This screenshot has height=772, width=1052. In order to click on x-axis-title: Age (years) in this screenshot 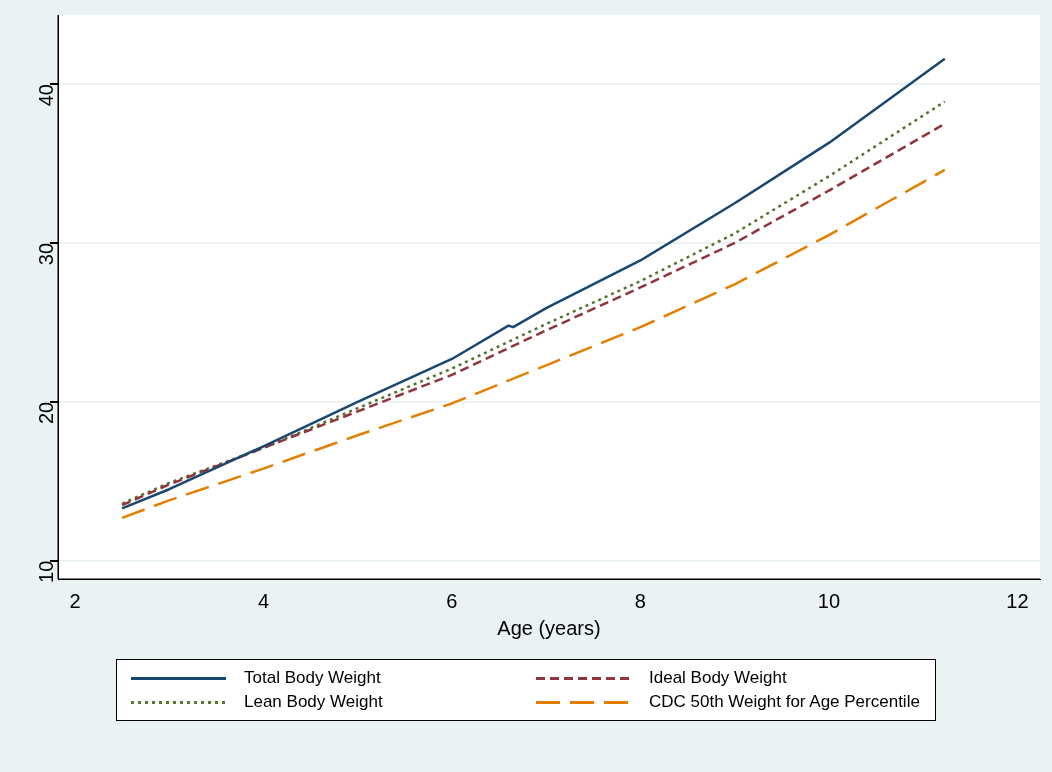, I will do `click(549, 627)`.